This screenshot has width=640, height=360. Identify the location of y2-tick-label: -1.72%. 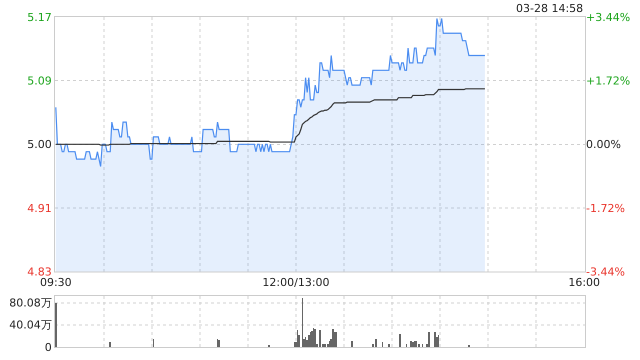
(605, 208).